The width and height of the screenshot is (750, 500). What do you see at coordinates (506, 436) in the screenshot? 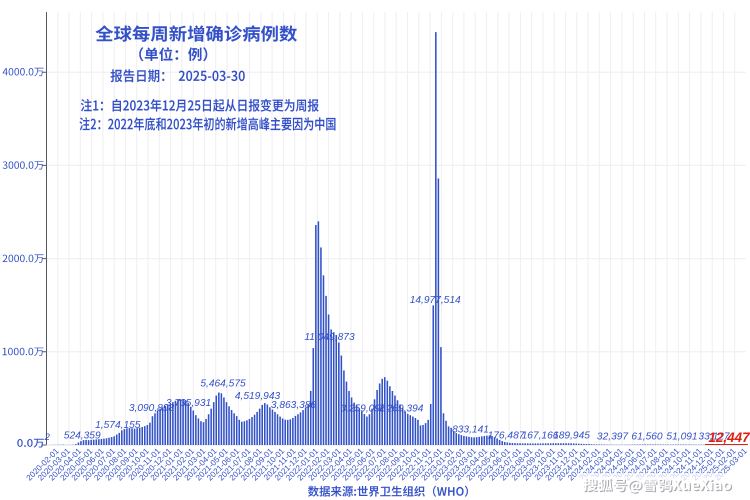
I see `svg-text: 176,487` at bounding box center [506, 436].